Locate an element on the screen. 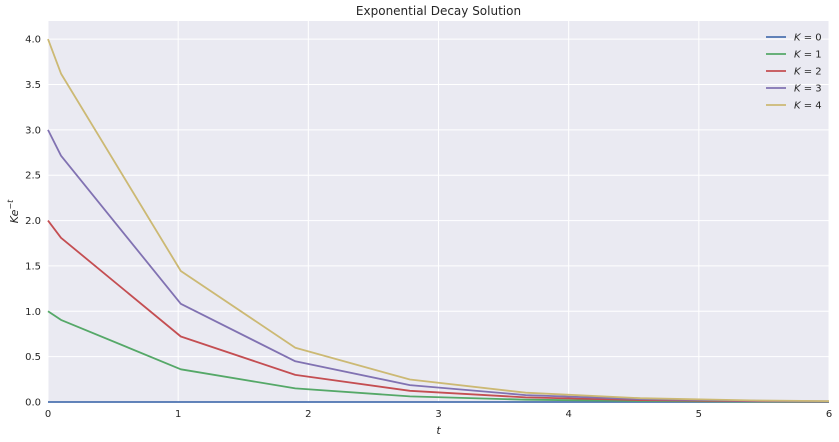 Image resolution: width=839 pixels, height=442 pixels. x-tick-label: 3 is located at coordinates (438, 414).